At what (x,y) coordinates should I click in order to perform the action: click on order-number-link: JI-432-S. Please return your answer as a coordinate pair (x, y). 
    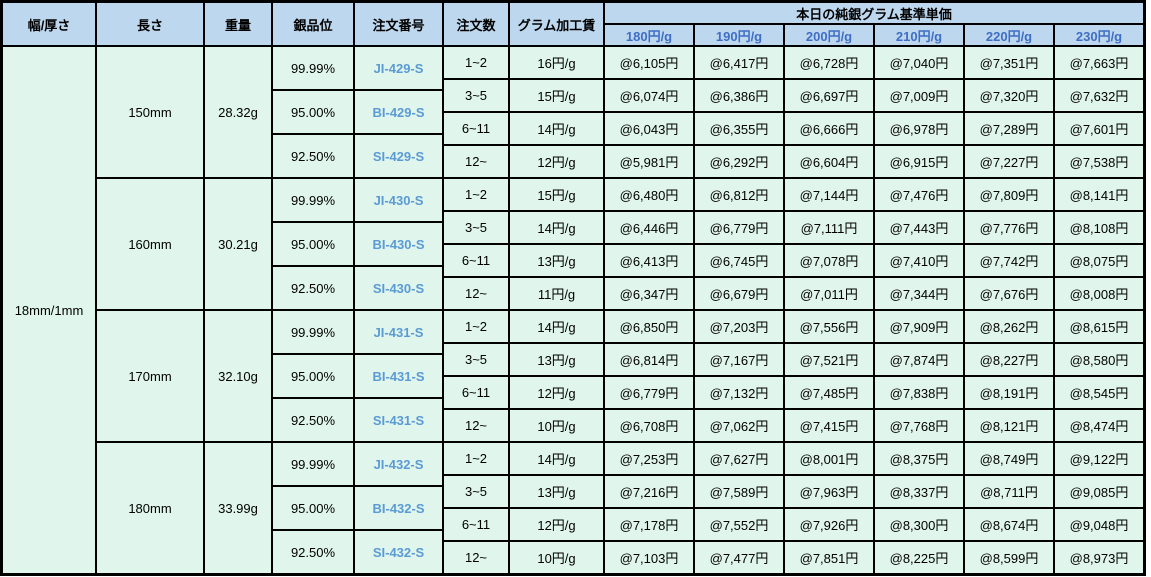
    Looking at the image, I should click on (398, 464).